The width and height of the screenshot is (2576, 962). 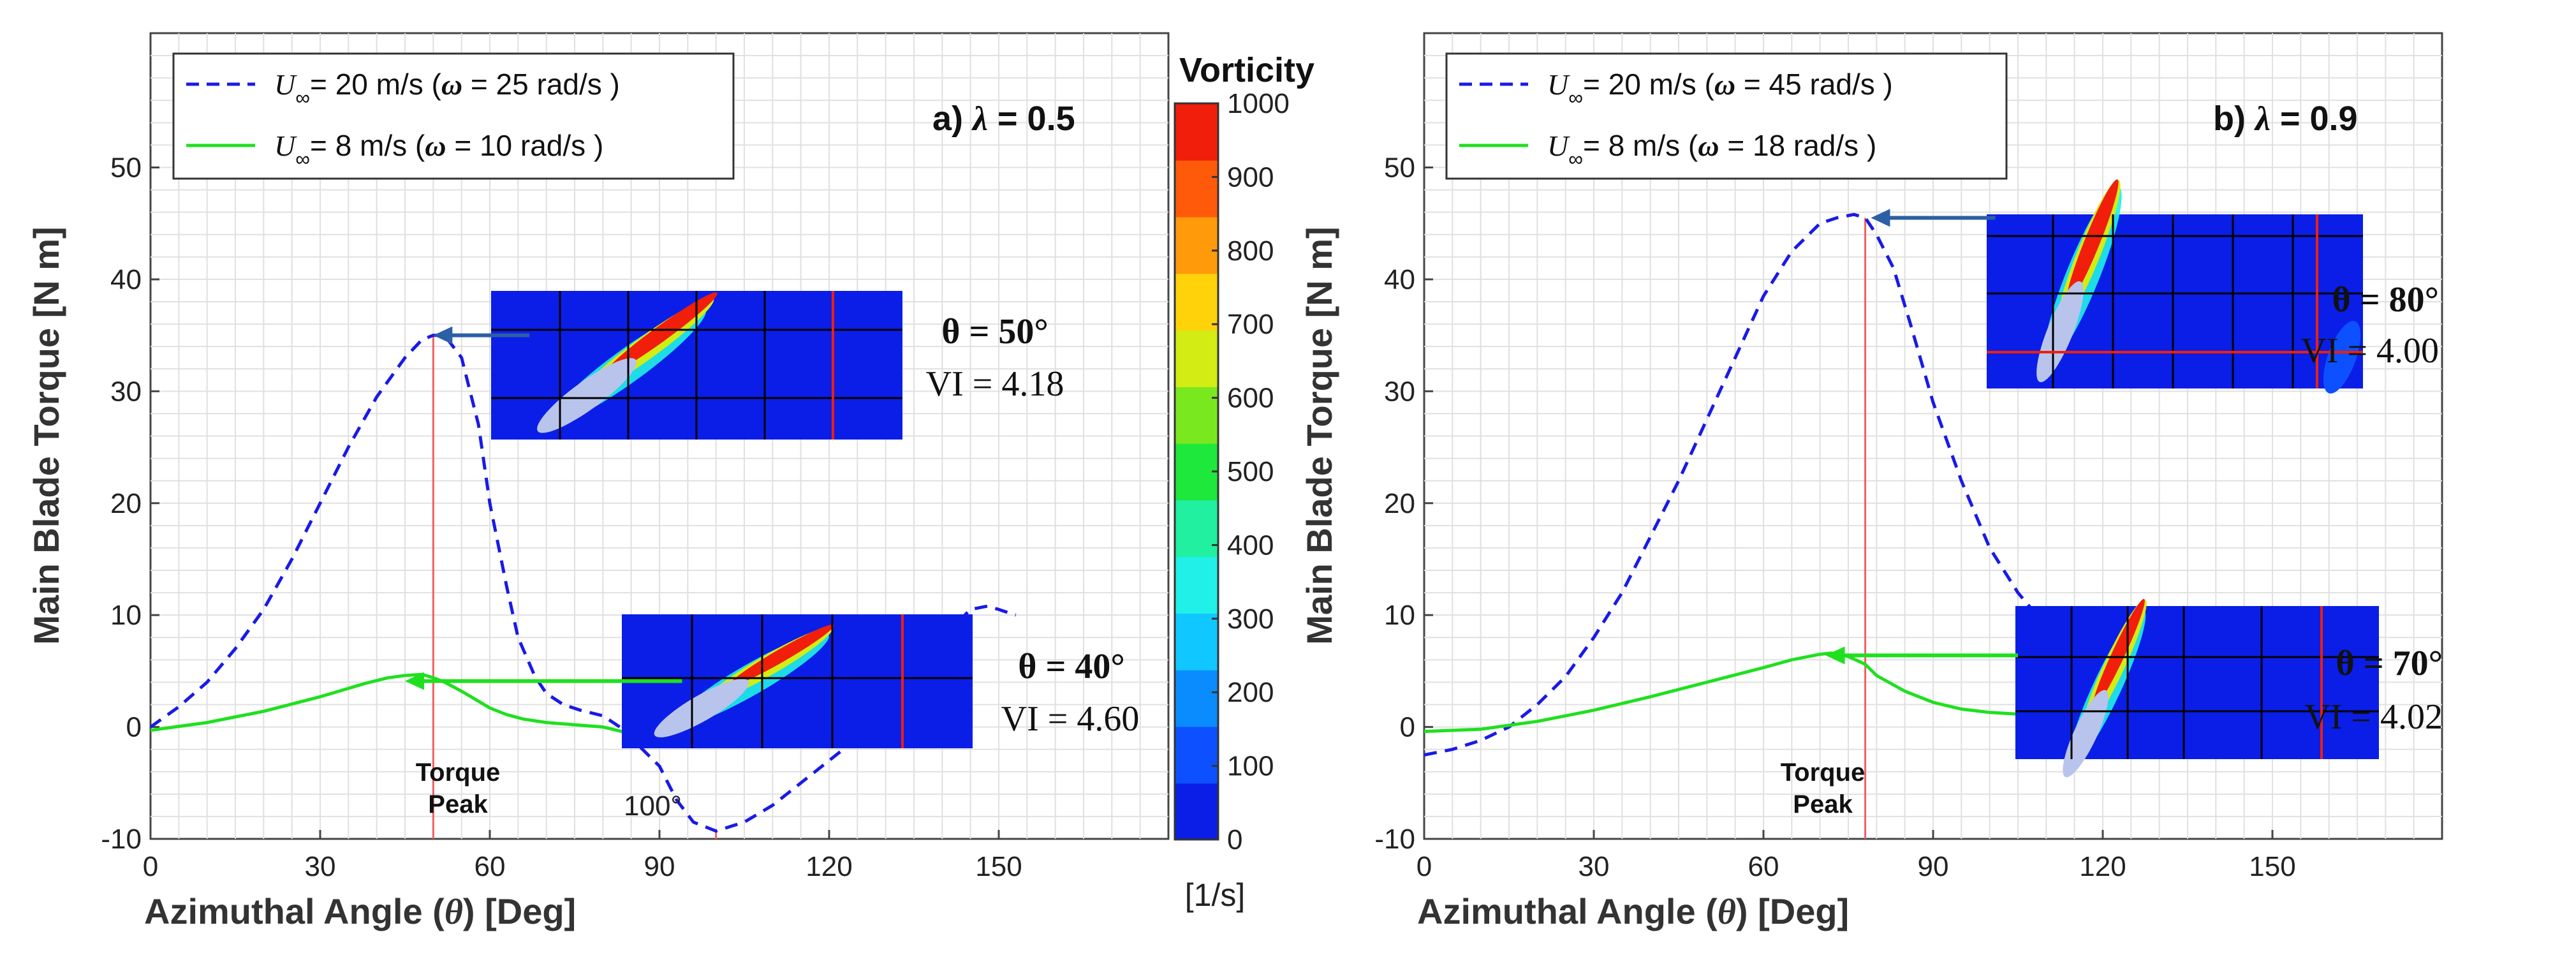 I want to click on x-axis-label-symbol-b: θ, so click(x=1727, y=912).